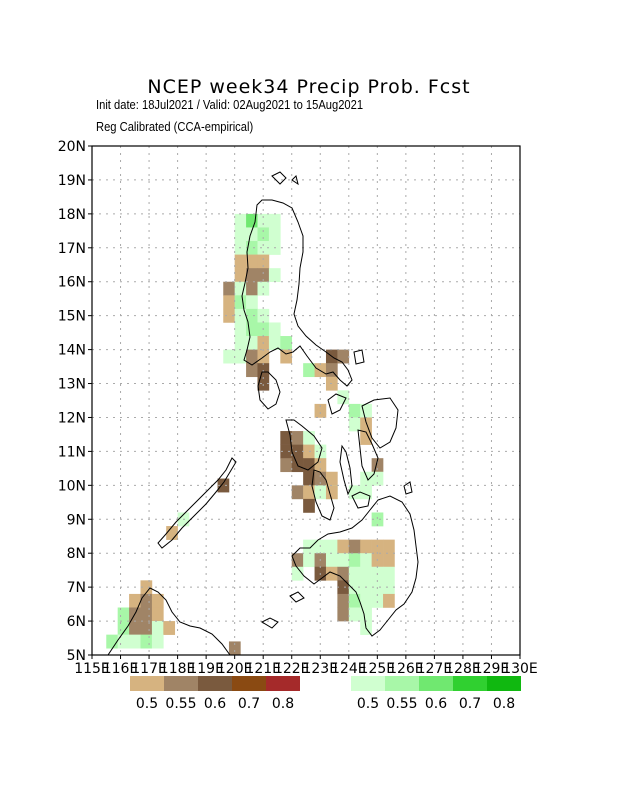  I want to click on lon-tick-label: 128E, so click(463, 669).